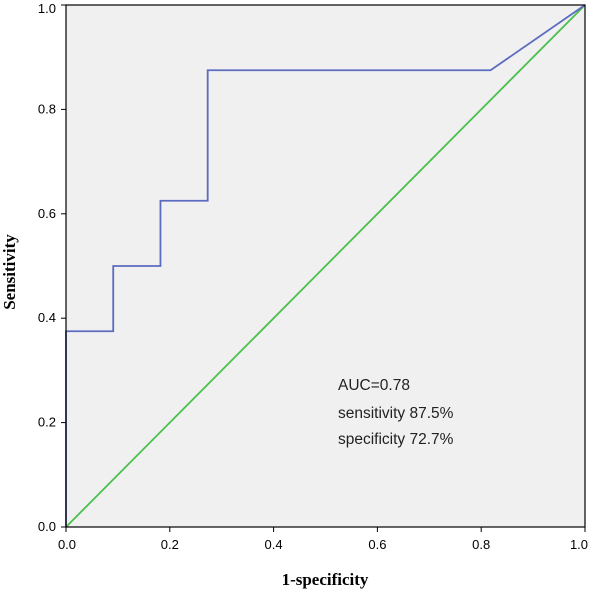 Image resolution: width=597 pixels, height=593 pixels. What do you see at coordinates (325, 579) in the screenshot?
I see `x-axis-title: 1-specificity` at bounding box center [325, 579].